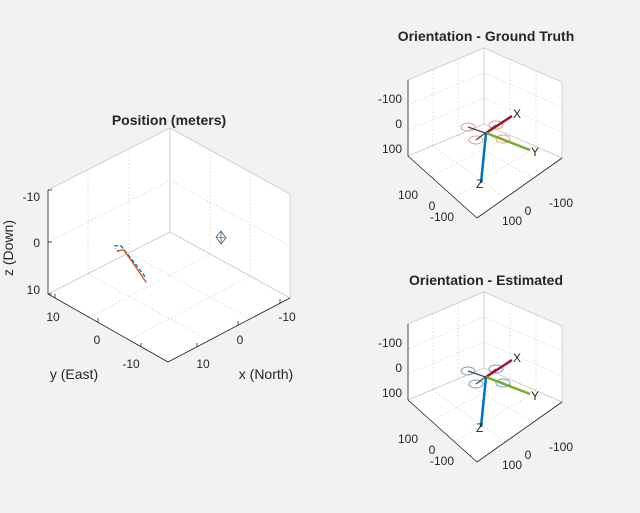 This screenshot has width=640, height=513. What do you see at coordinates (229, 330) in the screenshot?
I see `position-x-axis` at bounding box center [229, 330].